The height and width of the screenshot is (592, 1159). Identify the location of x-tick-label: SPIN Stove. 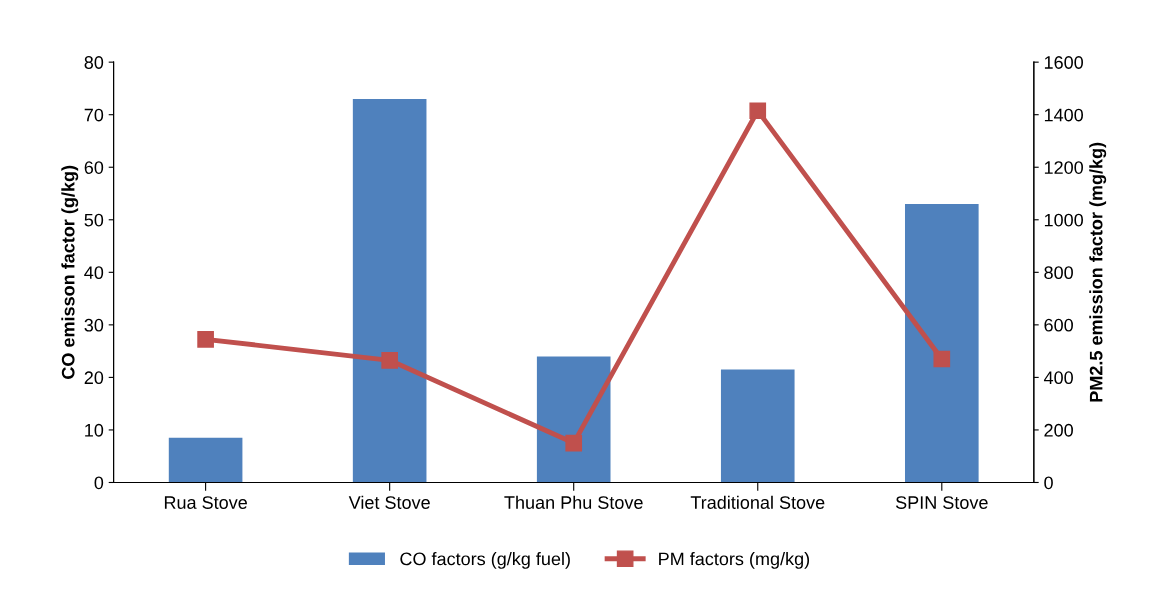
(941, 502).